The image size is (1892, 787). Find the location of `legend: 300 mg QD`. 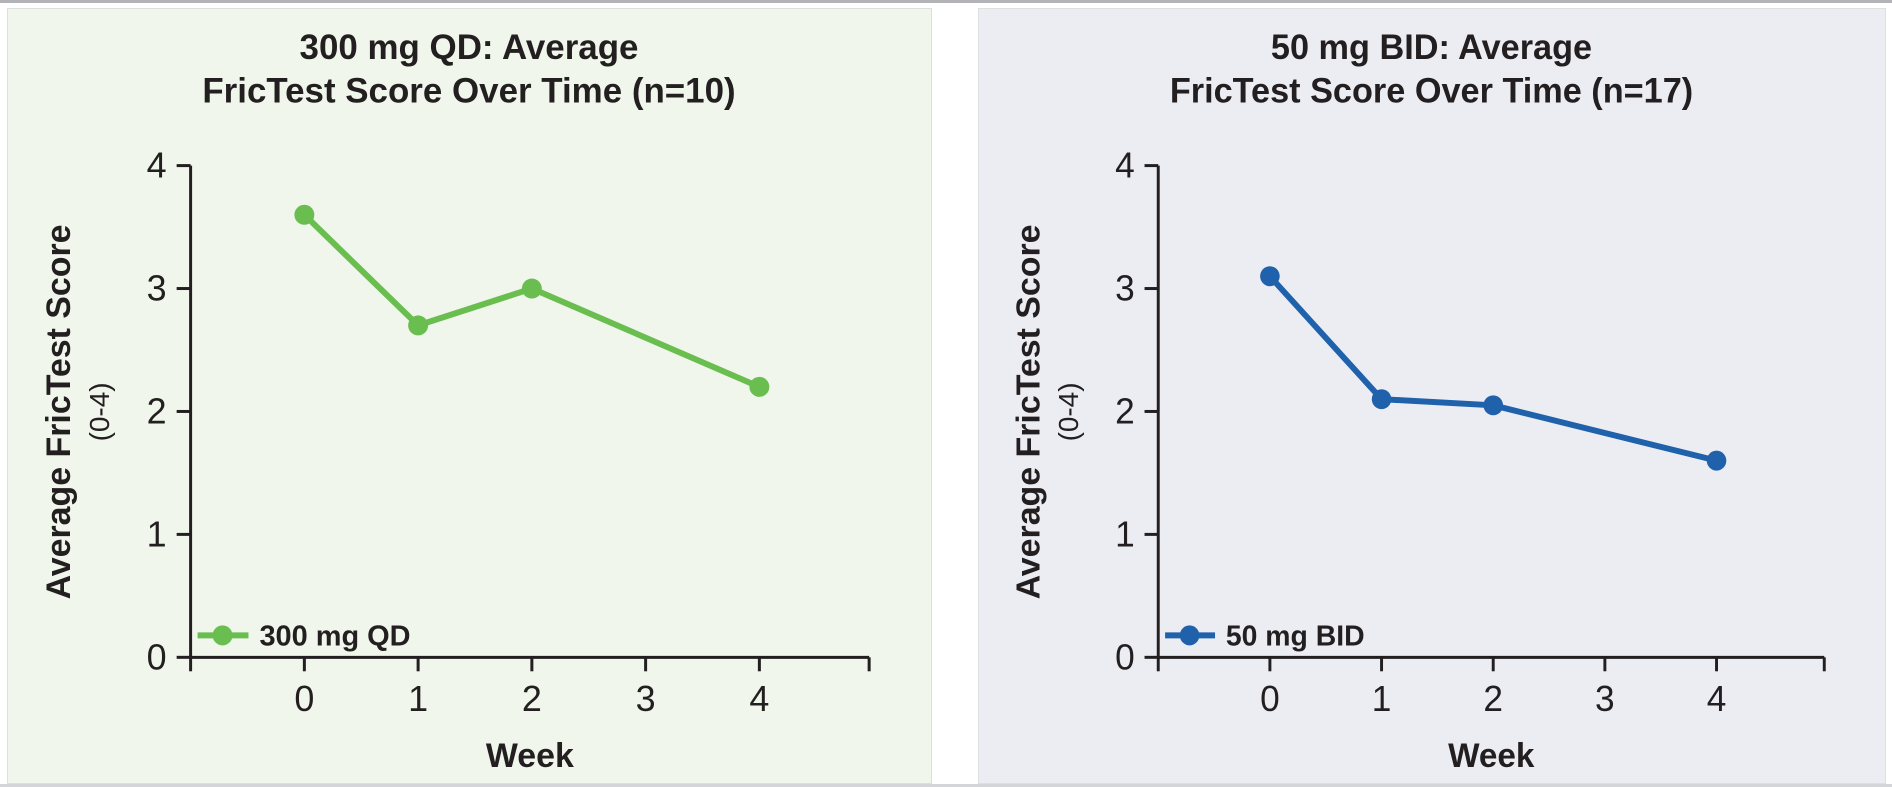

legend: 300 mg QD is located at coordinates (304, 636).